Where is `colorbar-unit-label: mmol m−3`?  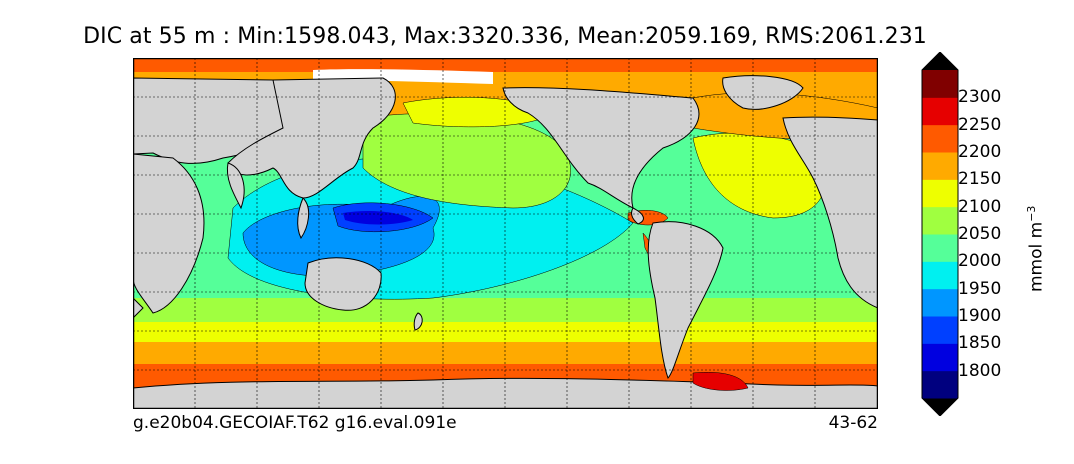 colorbar-unit-label: mmol m−3 is located at coordinates (1036, 248).